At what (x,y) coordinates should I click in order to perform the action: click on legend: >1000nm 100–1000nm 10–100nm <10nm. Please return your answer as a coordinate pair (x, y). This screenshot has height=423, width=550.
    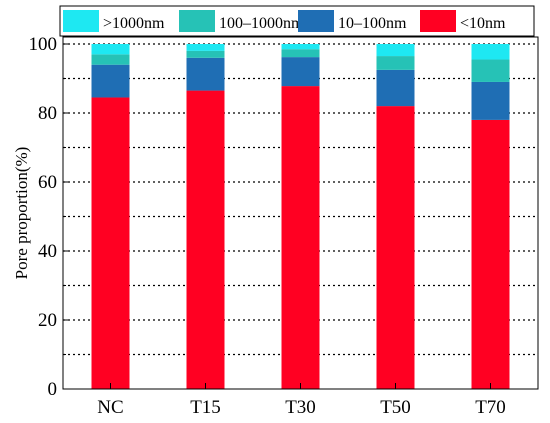
    Looking at the image, I should click on (297, 21).